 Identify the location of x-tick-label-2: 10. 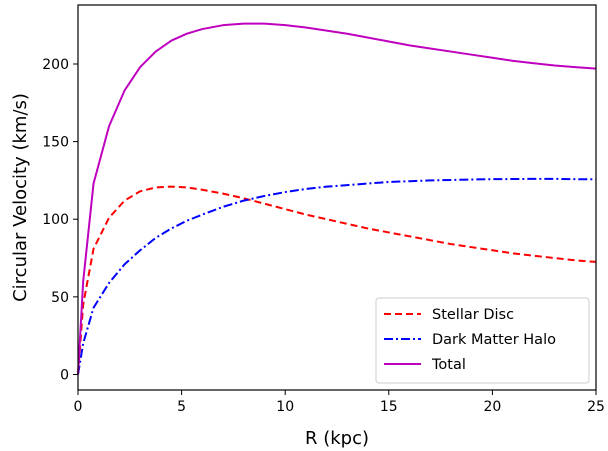
(285, 407).